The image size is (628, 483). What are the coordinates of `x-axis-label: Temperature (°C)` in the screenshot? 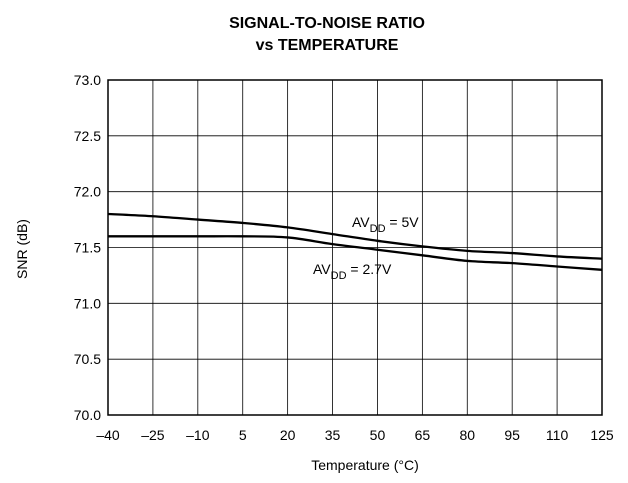 It's located at (365, 465).